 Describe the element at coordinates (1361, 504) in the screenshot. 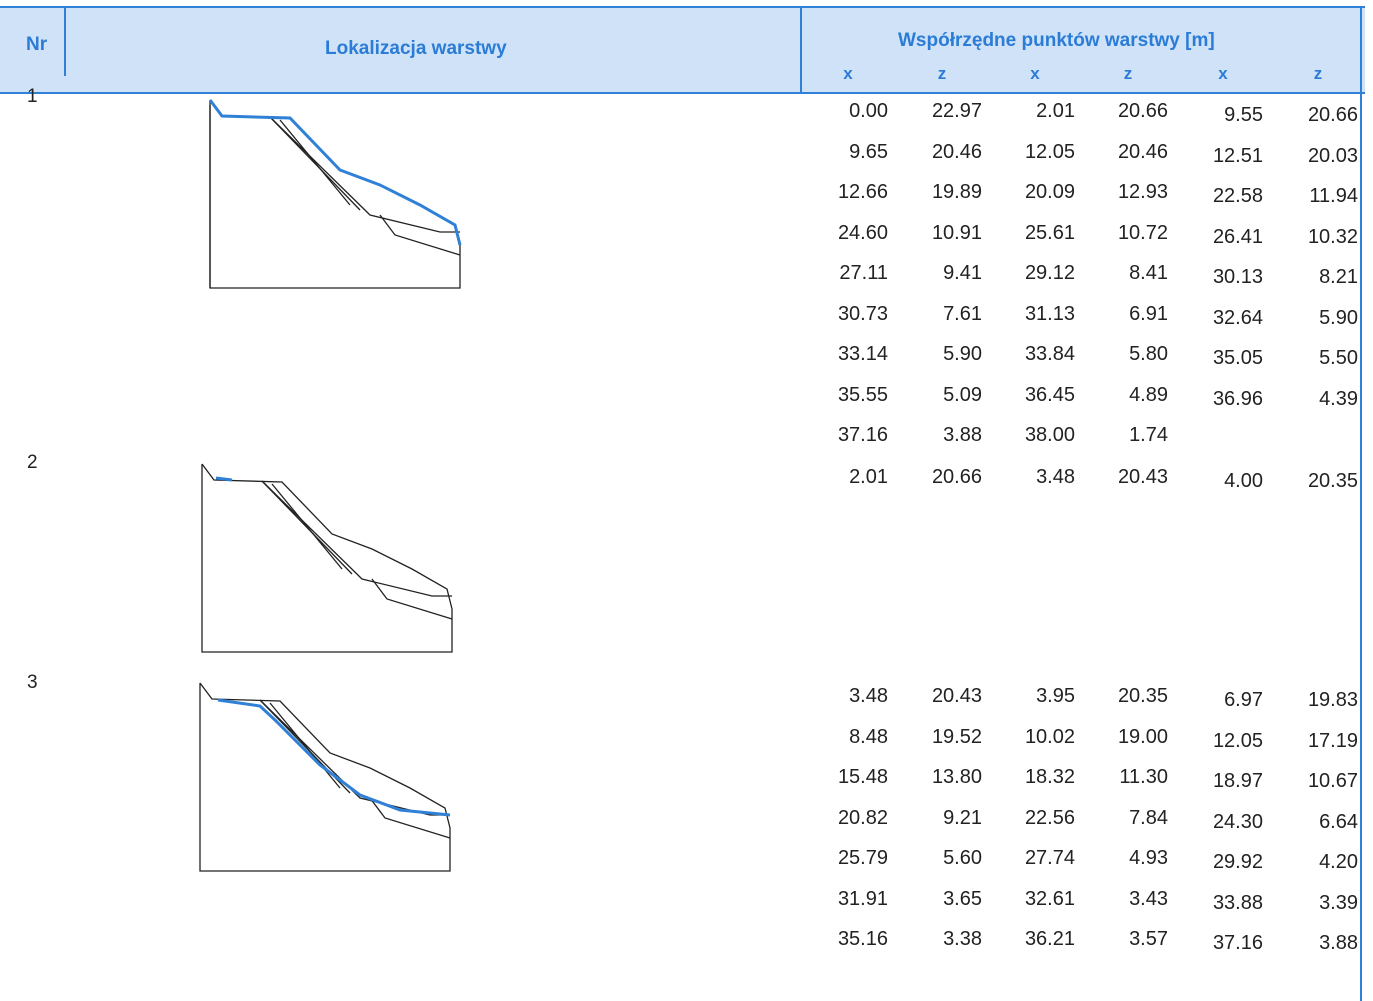

I see `right-border` at that location.